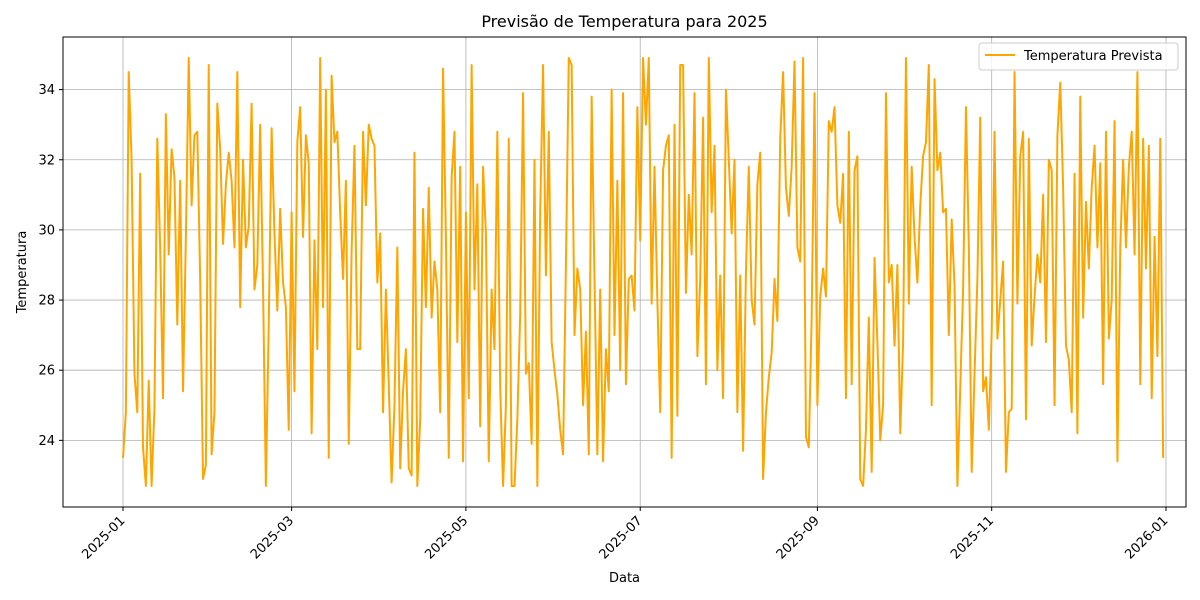 The width and height of the screenshot is (1200, 600). What do you see at coordinates (46, 301) in the screenshot?
I see `y-tick-label: 28` at bounding box center [46, 301].